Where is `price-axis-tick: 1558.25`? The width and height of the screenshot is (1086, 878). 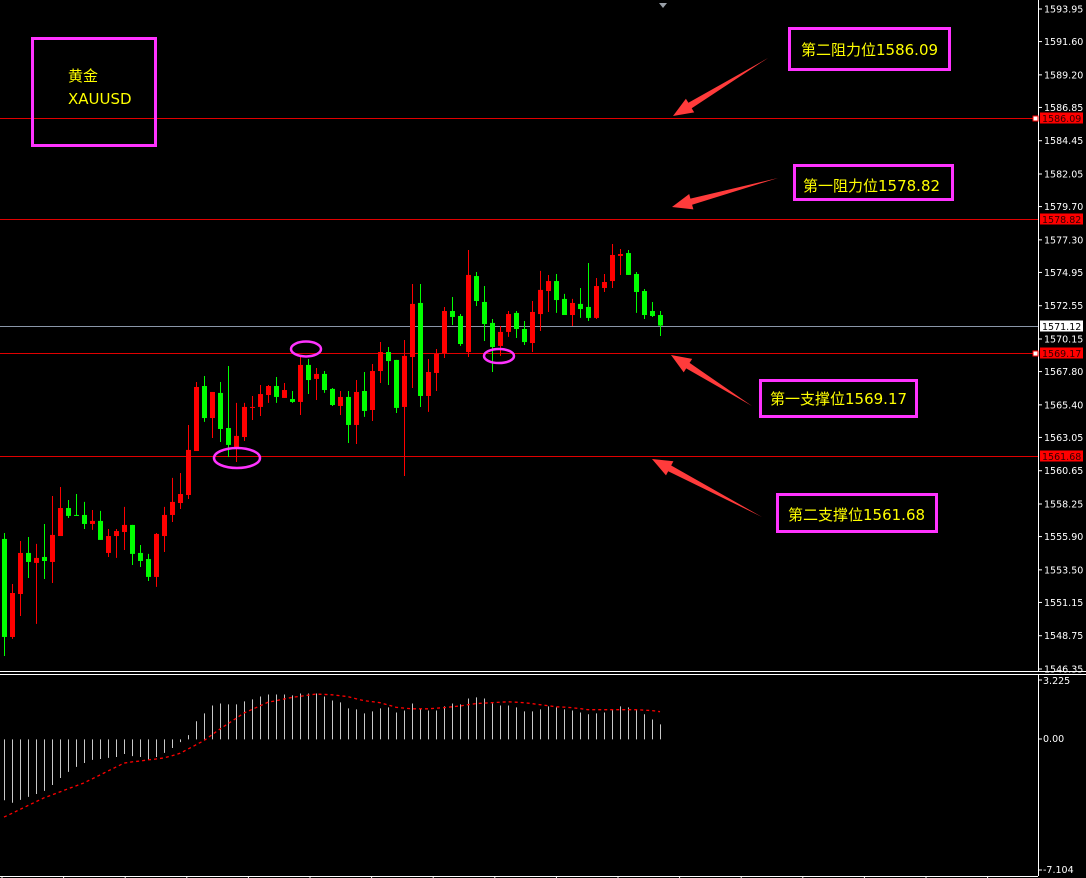
price-axis-tick: 1558.25 is located at coordinates (1063, 505).